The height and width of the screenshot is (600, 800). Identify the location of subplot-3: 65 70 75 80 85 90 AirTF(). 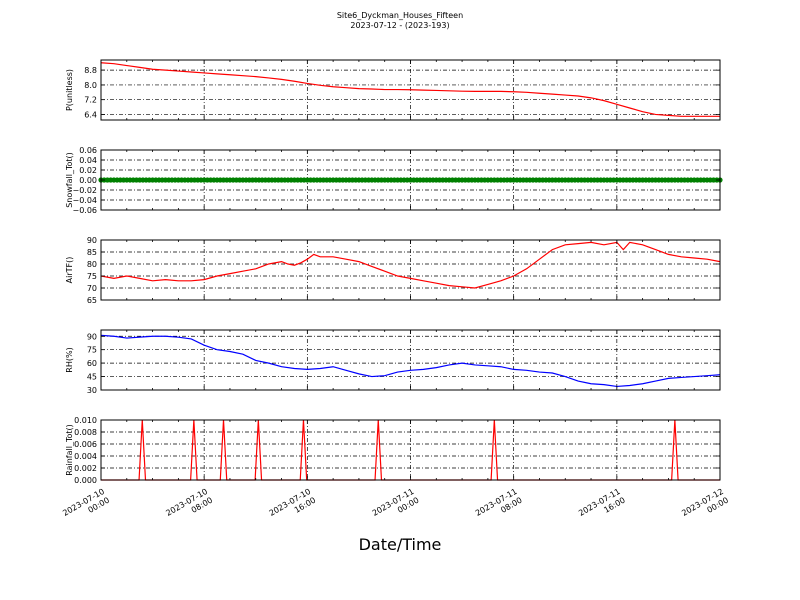
(393, 270).